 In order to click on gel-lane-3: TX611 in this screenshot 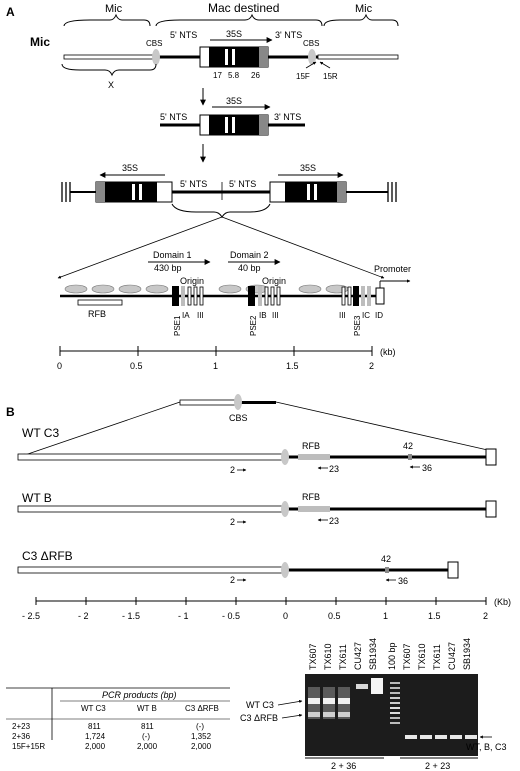, I will do `click(343, 657)`.